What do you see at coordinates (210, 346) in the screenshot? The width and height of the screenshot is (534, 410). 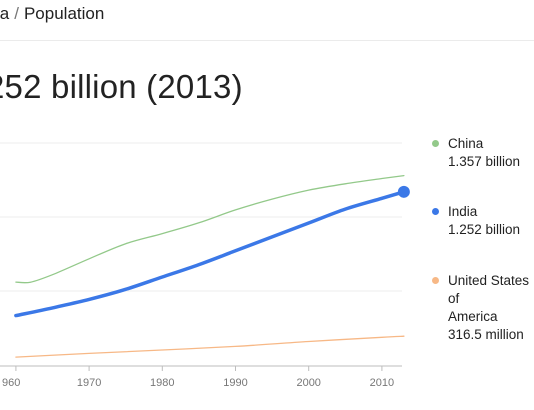 I see `series-line-united-states-of-america` at bounding box center [210, 346].